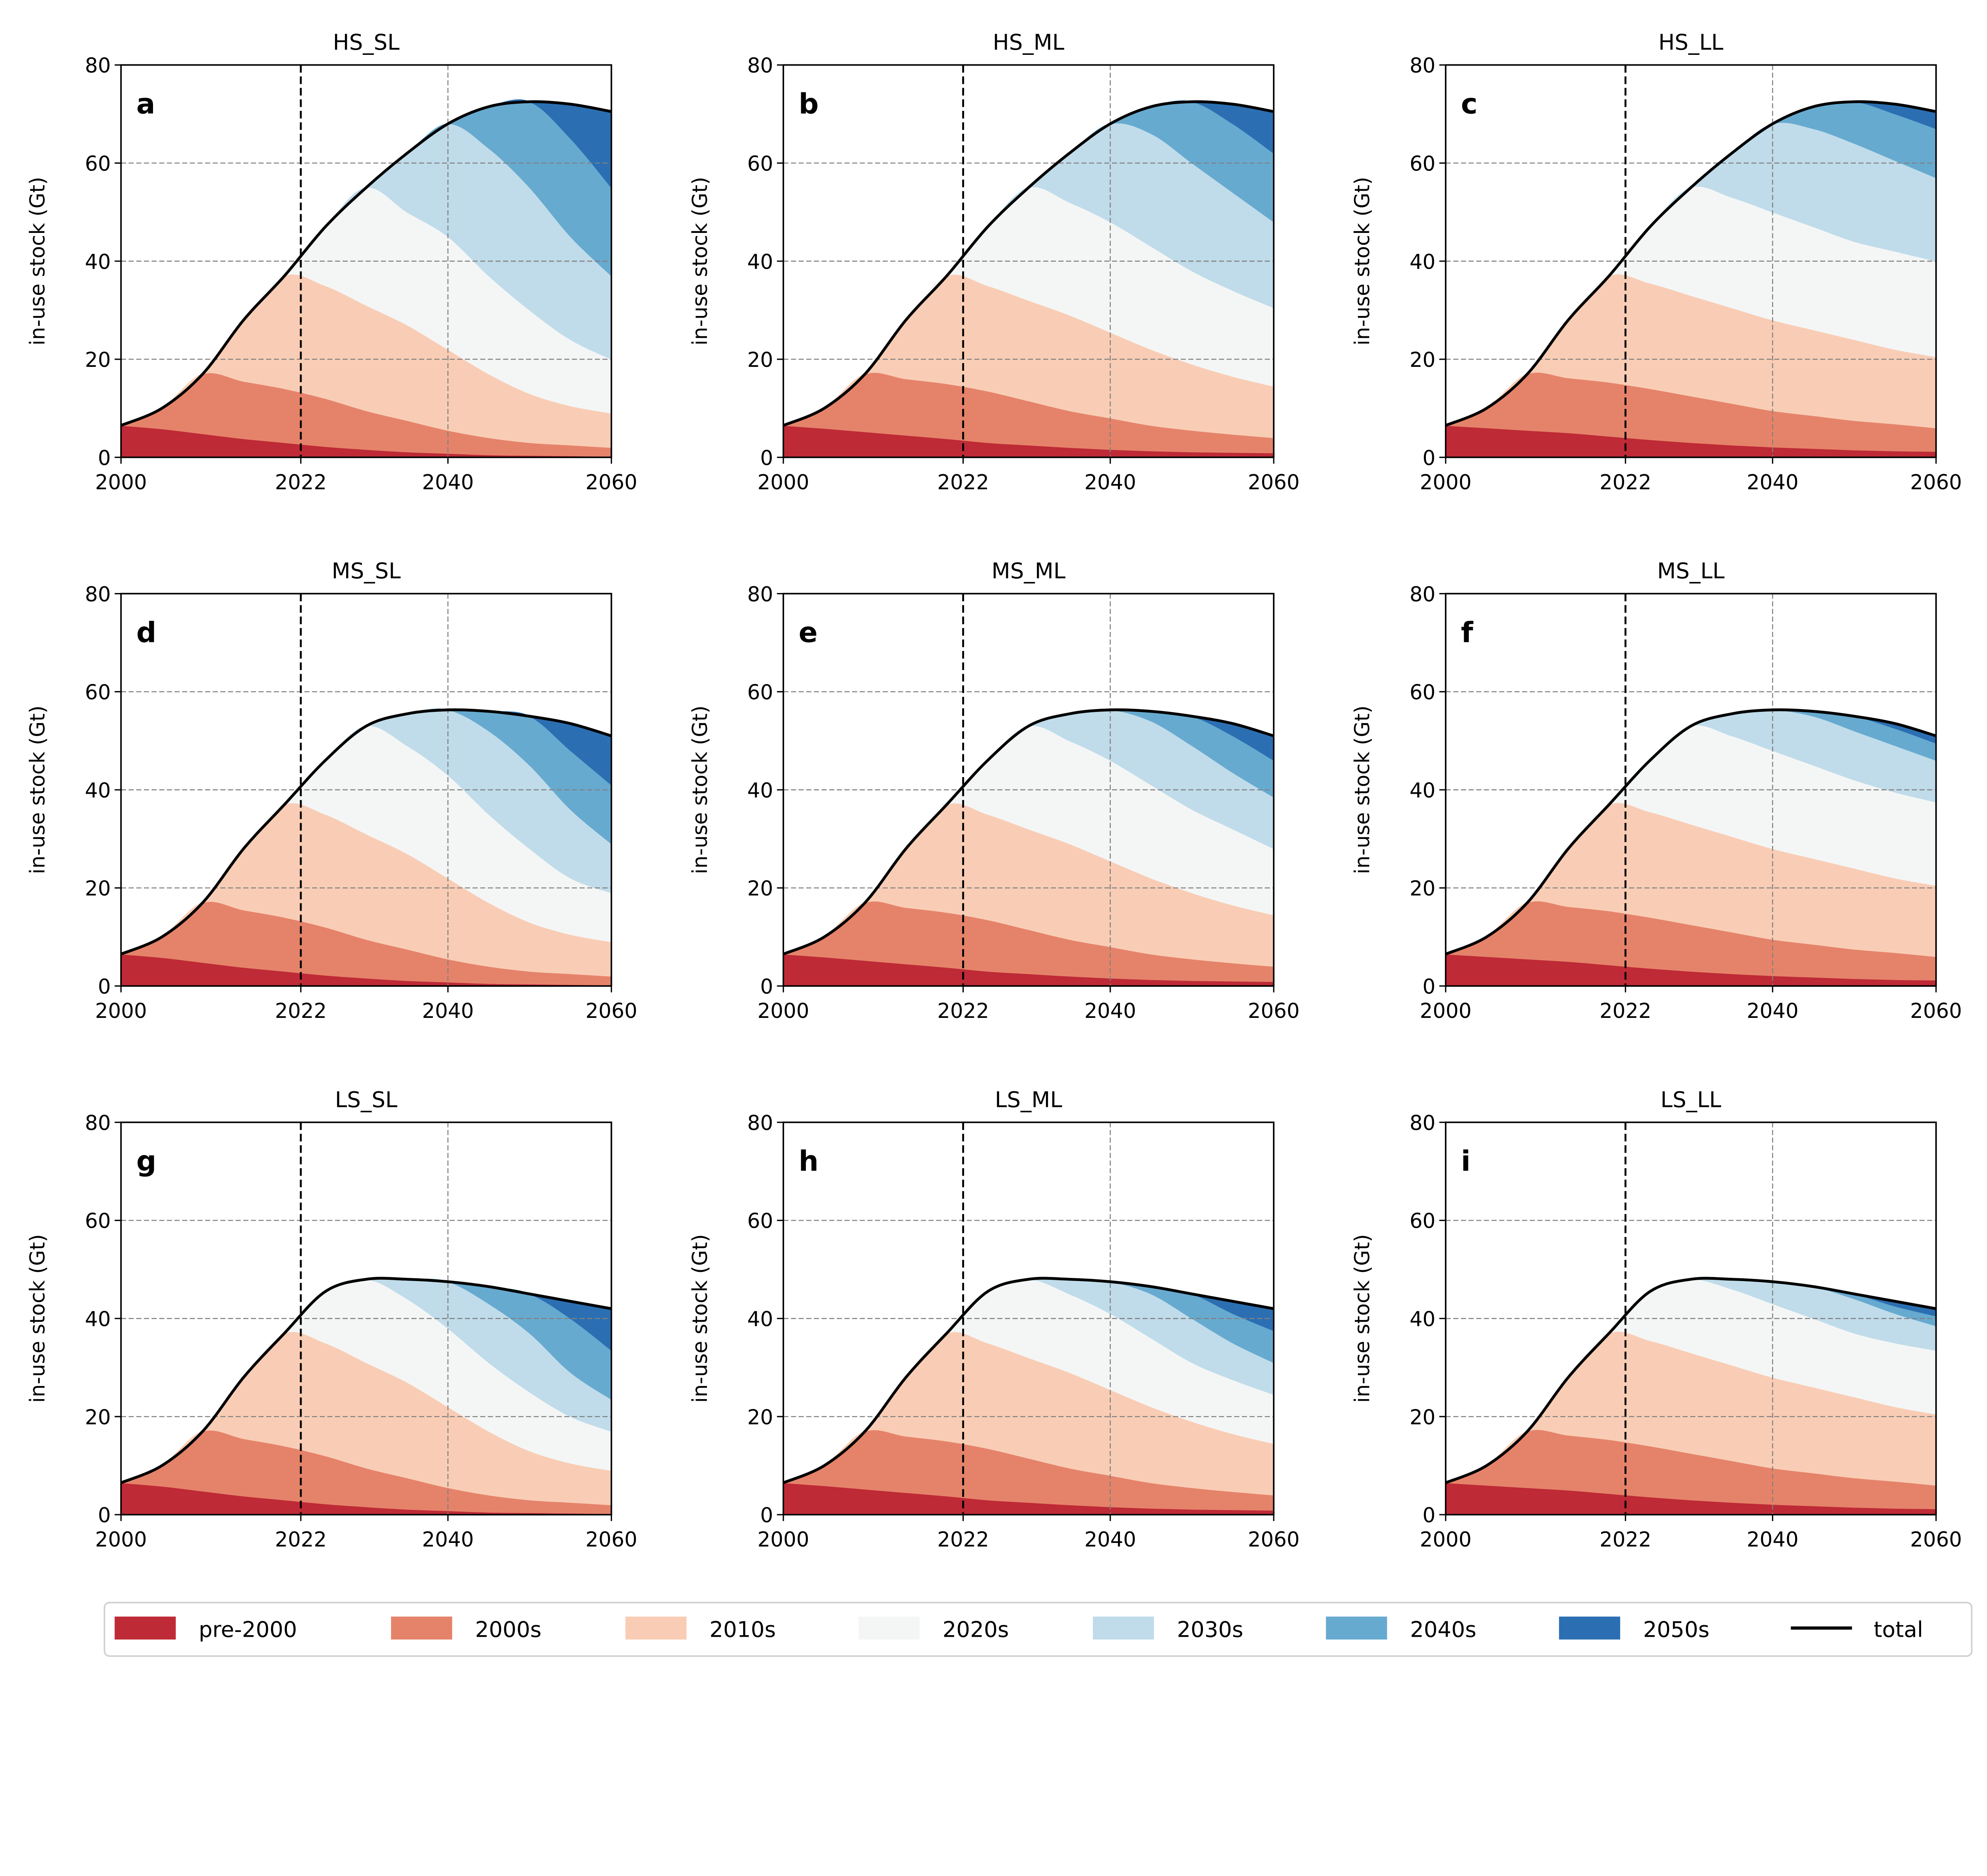 Image resolution: width=1987 pixels, height=1876 pixels. Describe the element at coordinates (1469, 103) in the screenshot. I see `panel-letter: c` at that location.